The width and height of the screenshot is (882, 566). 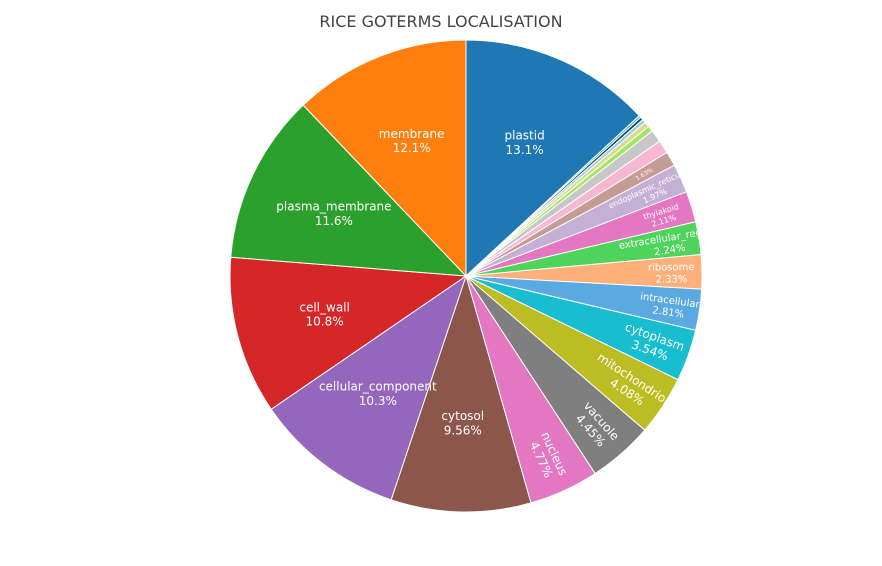 I want to click on slice-label: cellular_component, so click(x=378, y=386).